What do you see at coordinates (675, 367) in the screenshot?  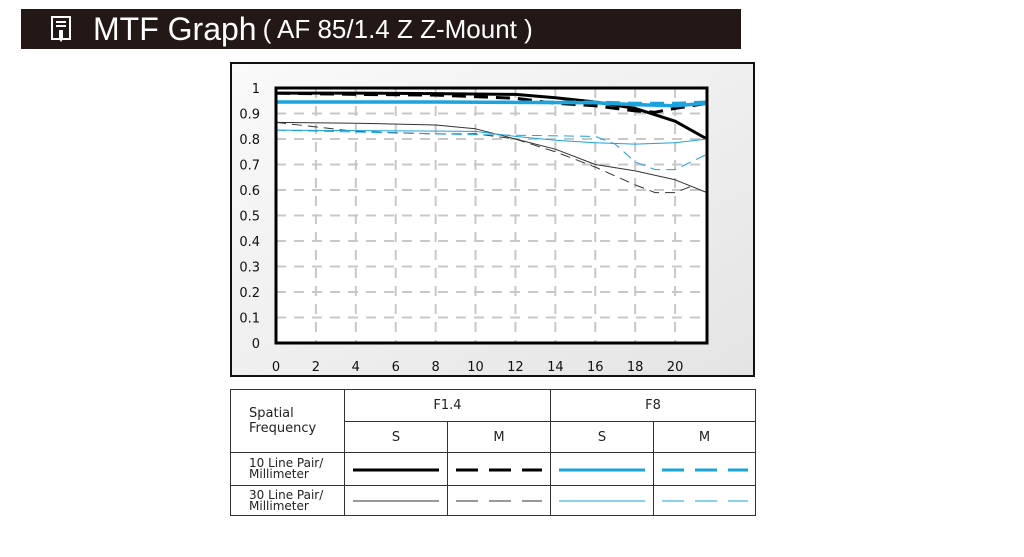 I see `x-tick-label: 20` at bounding box center [675, 367].